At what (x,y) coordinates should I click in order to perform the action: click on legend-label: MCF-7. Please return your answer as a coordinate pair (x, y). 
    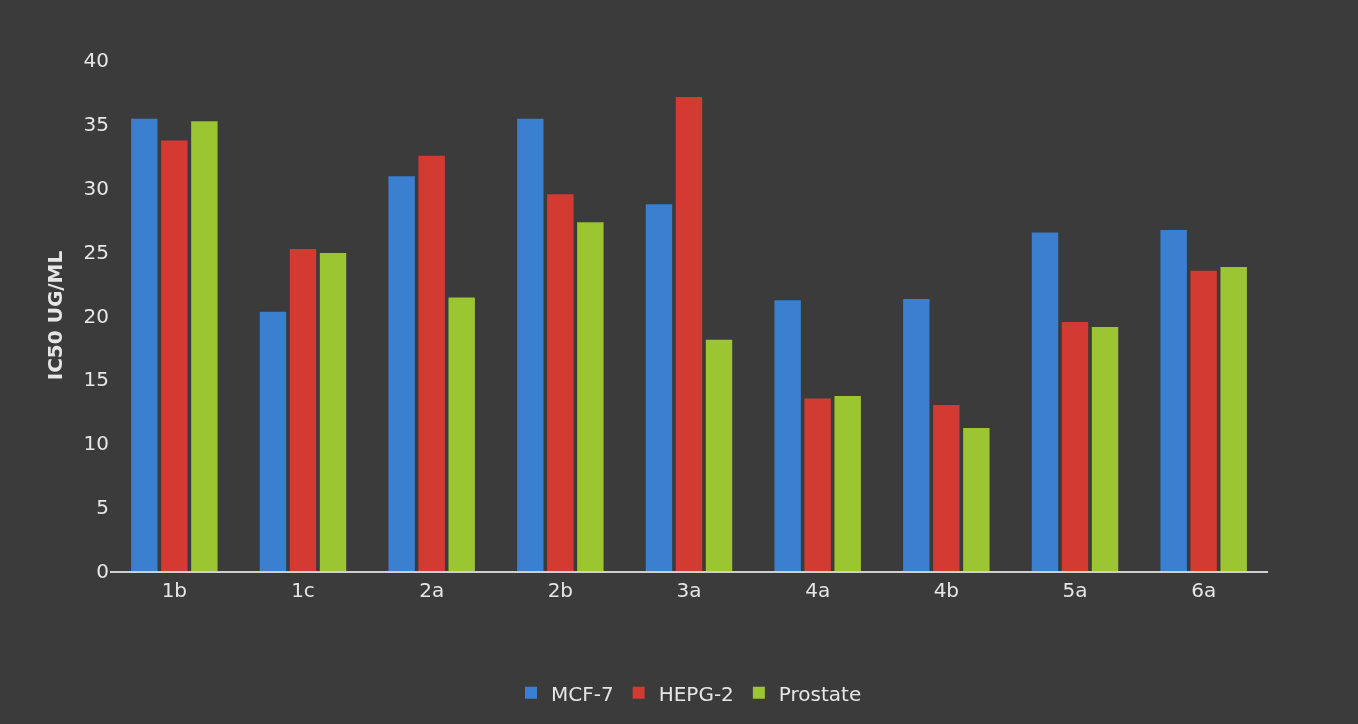
    Looking at the image, I should click on (582, 693).